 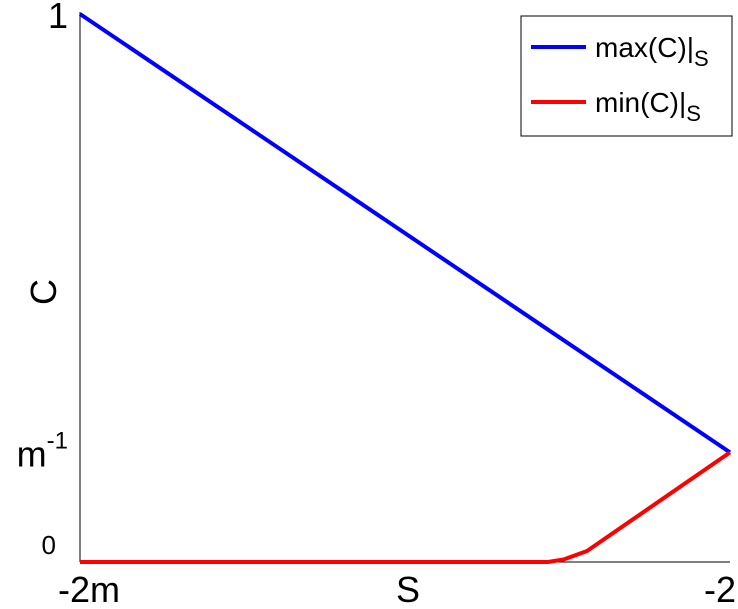 I want to click on y-tick-label-0: 0, so click(x=49, y=545).